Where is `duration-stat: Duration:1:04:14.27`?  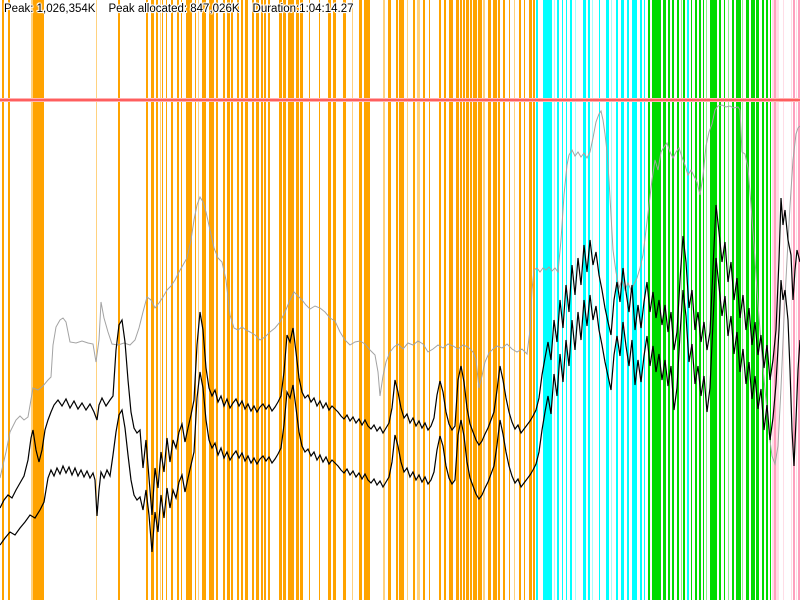
duration-stat: Duration:1:04:14.27 is located at coordinates (303, 9).